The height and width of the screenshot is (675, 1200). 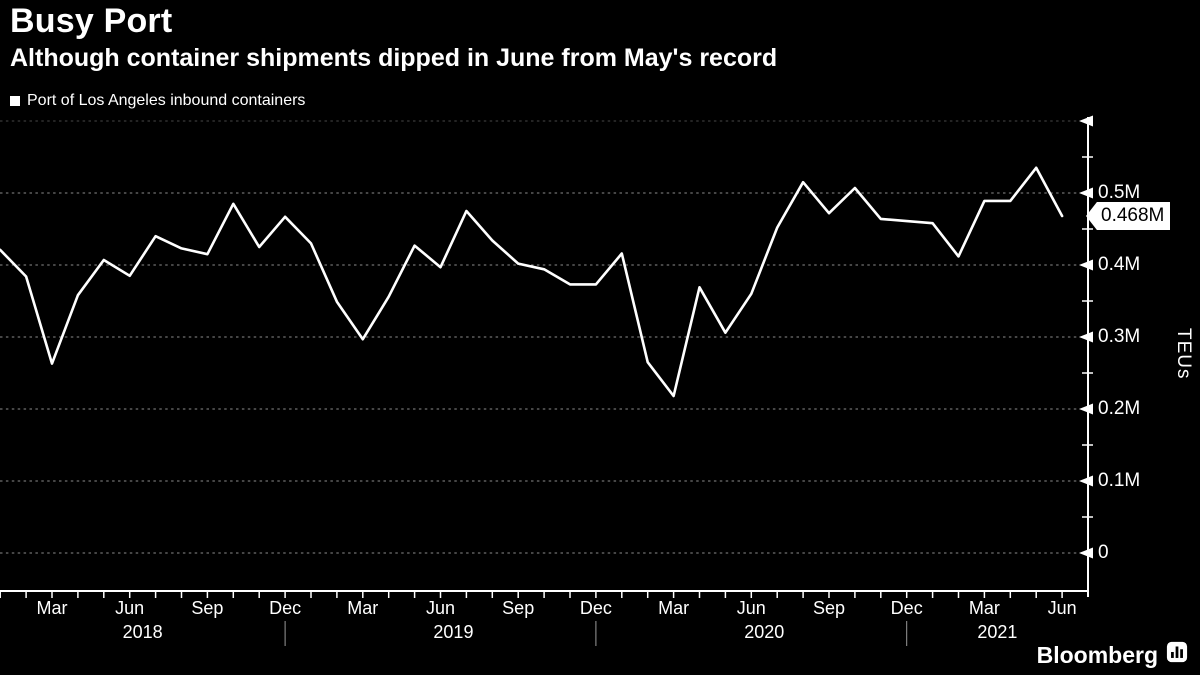 What do you see at coordinates (1119, 480) in the screenshot?
I see `y-tick-label: 0.1M` at bounding box center [1119, 480].